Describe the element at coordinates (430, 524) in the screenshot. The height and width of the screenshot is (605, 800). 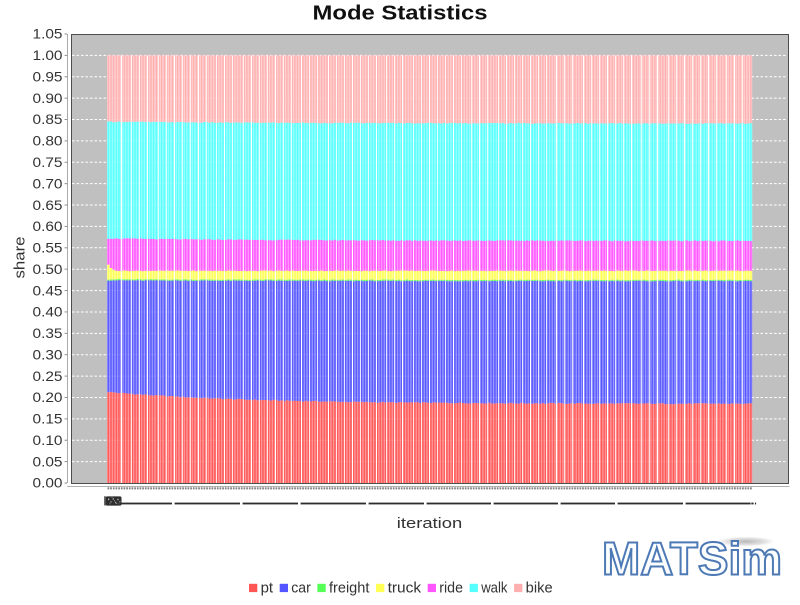
I see `svg-text: iteration` at that location.